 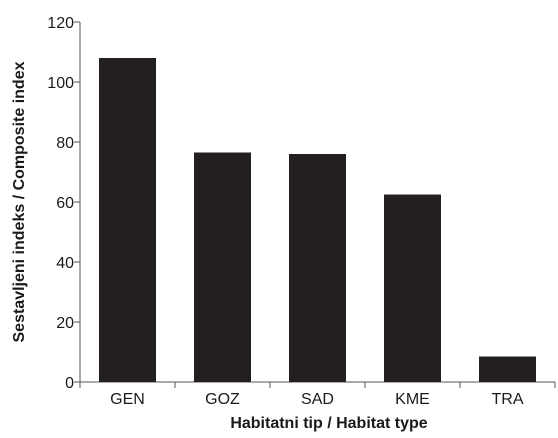 What do you see at coordinates (222, 399) in the screenshot?
I see `x-tick-label: GOZ` at bounding box center [222, 399].